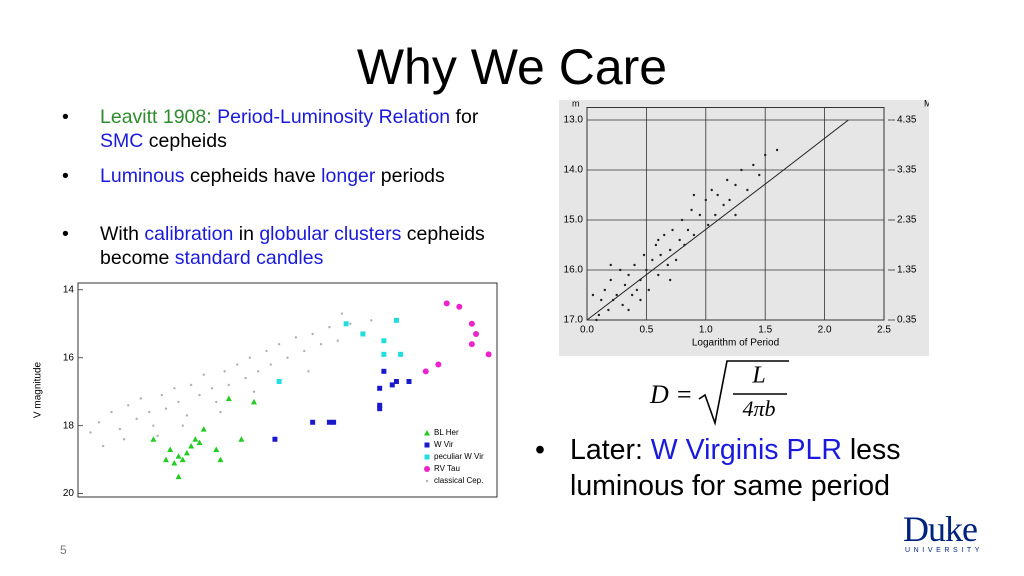 This screenshot has height=576, width=1024. I want to click on logo-name: Duke, so click(940, 529).